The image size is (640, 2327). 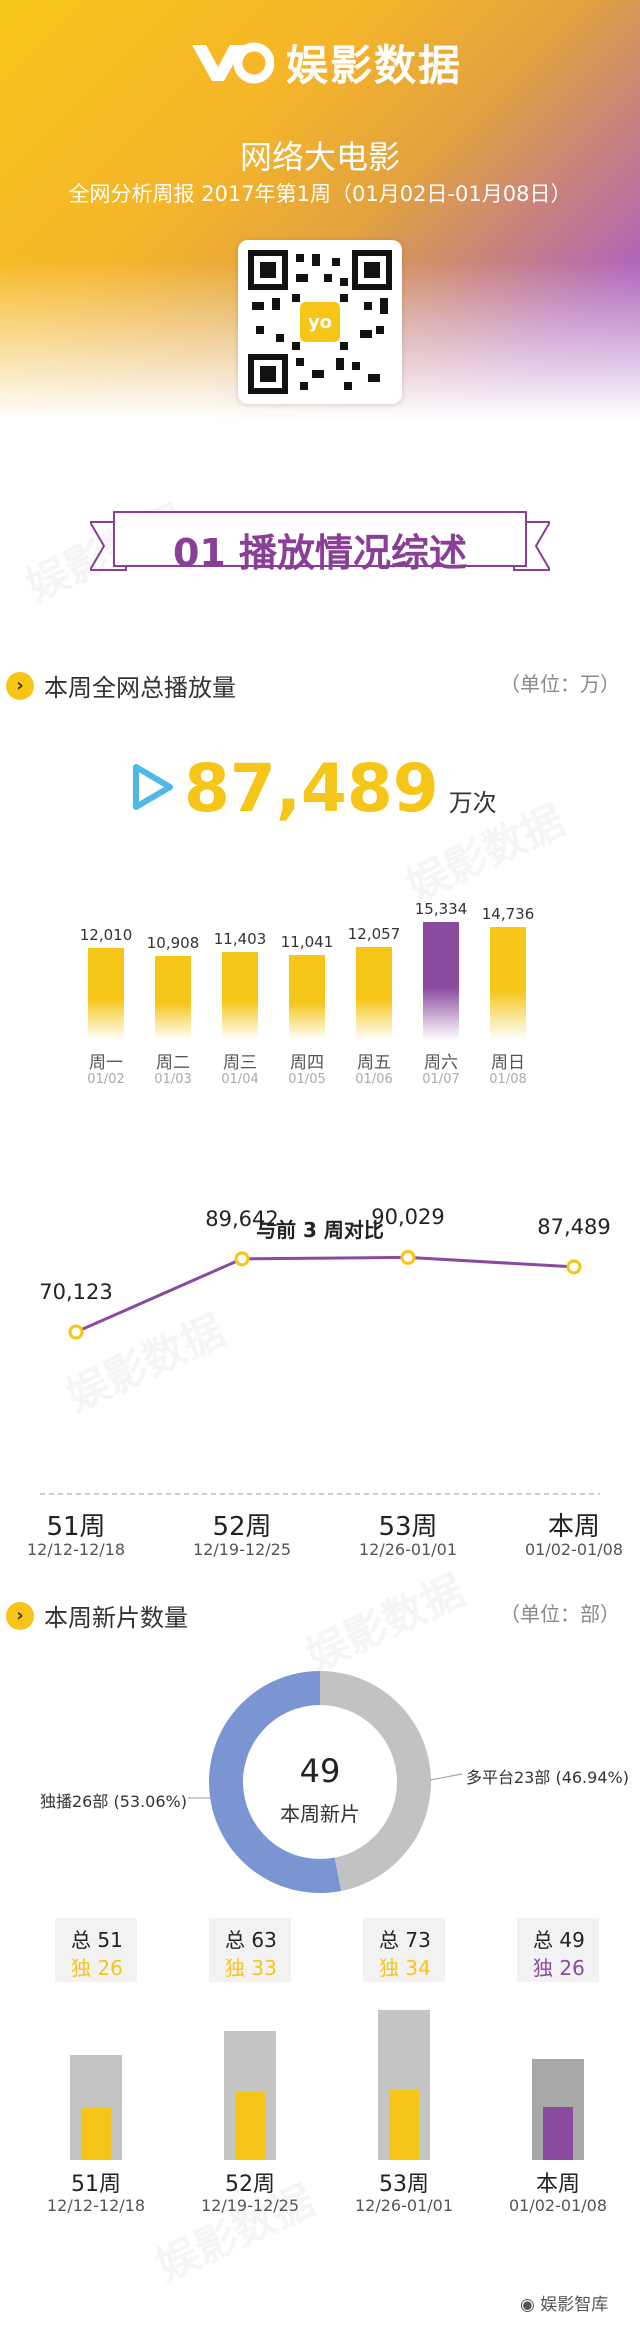 I want to click on footer-brand: ◉ 娱影智库, so click(x=564, y=2302).